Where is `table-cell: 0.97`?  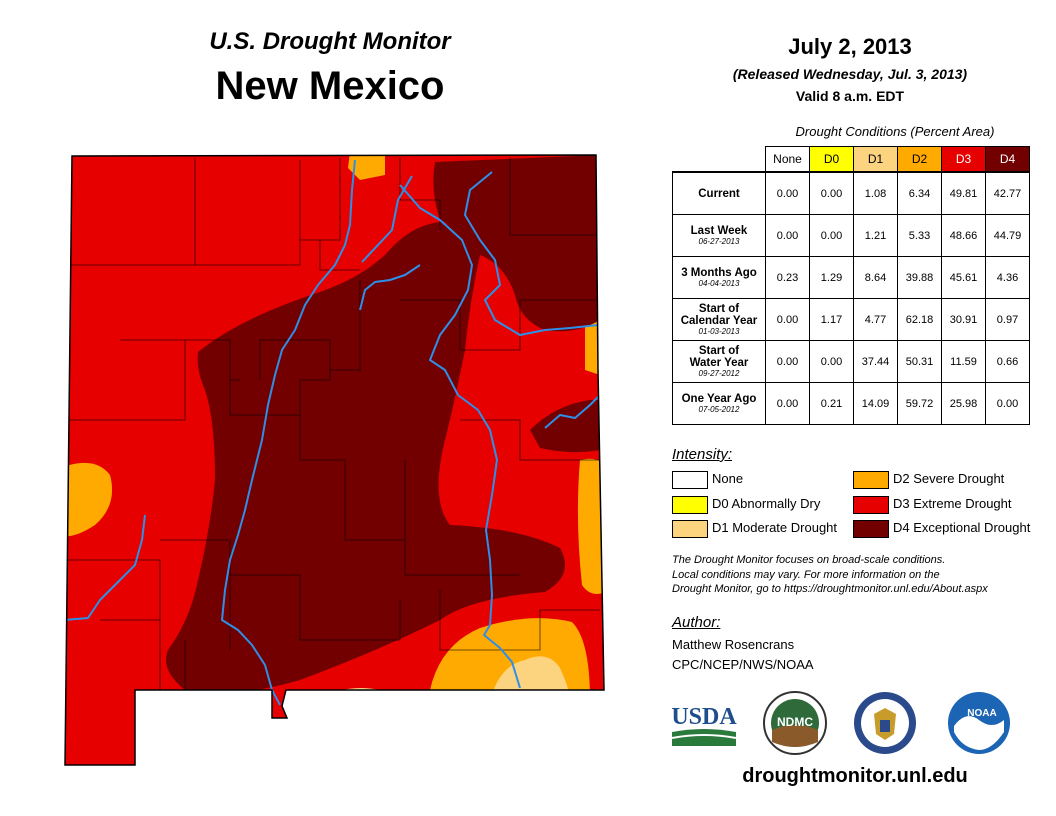 table-cell: 0.97 is located at coordinates (1007, 319).